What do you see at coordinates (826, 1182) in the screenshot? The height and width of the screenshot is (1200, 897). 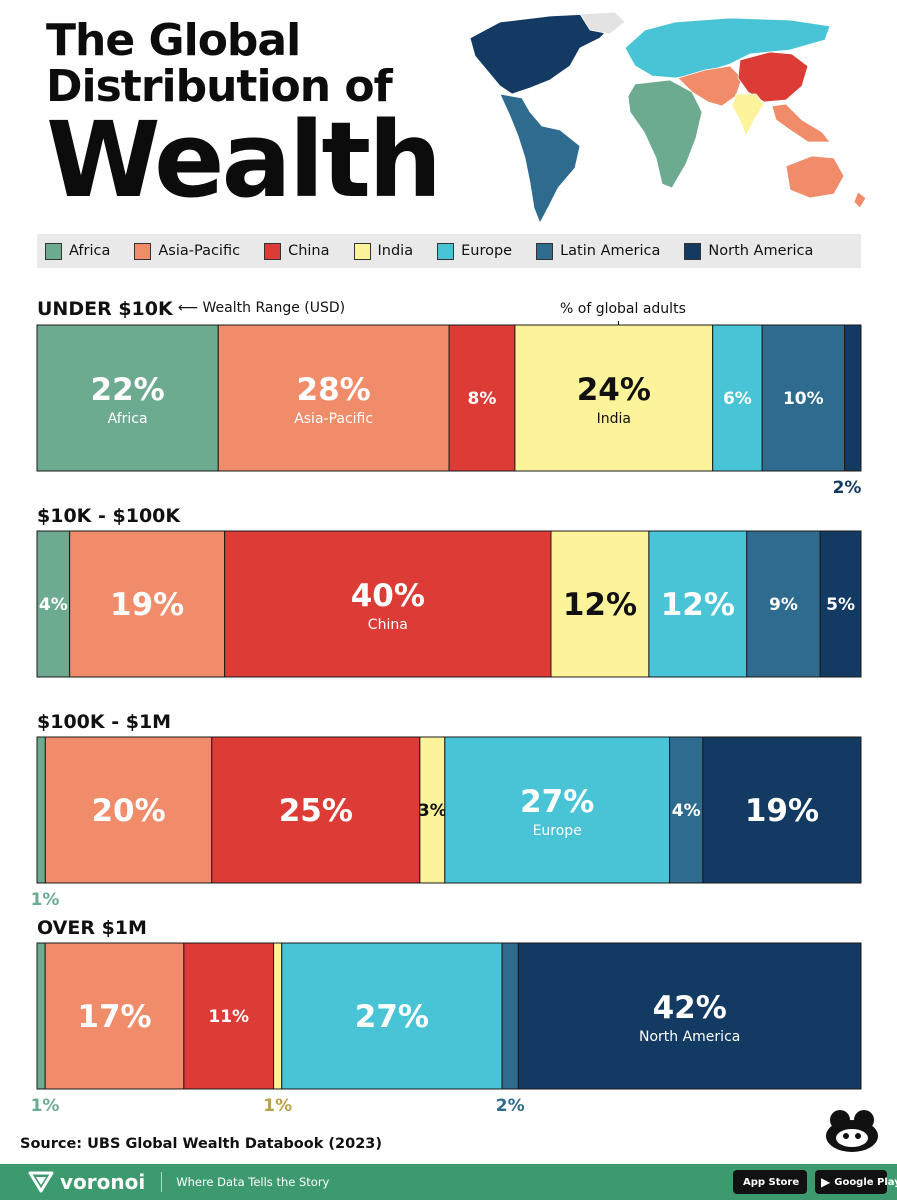 I see `play-icon: ▶` at bounding box center [826, 1182].